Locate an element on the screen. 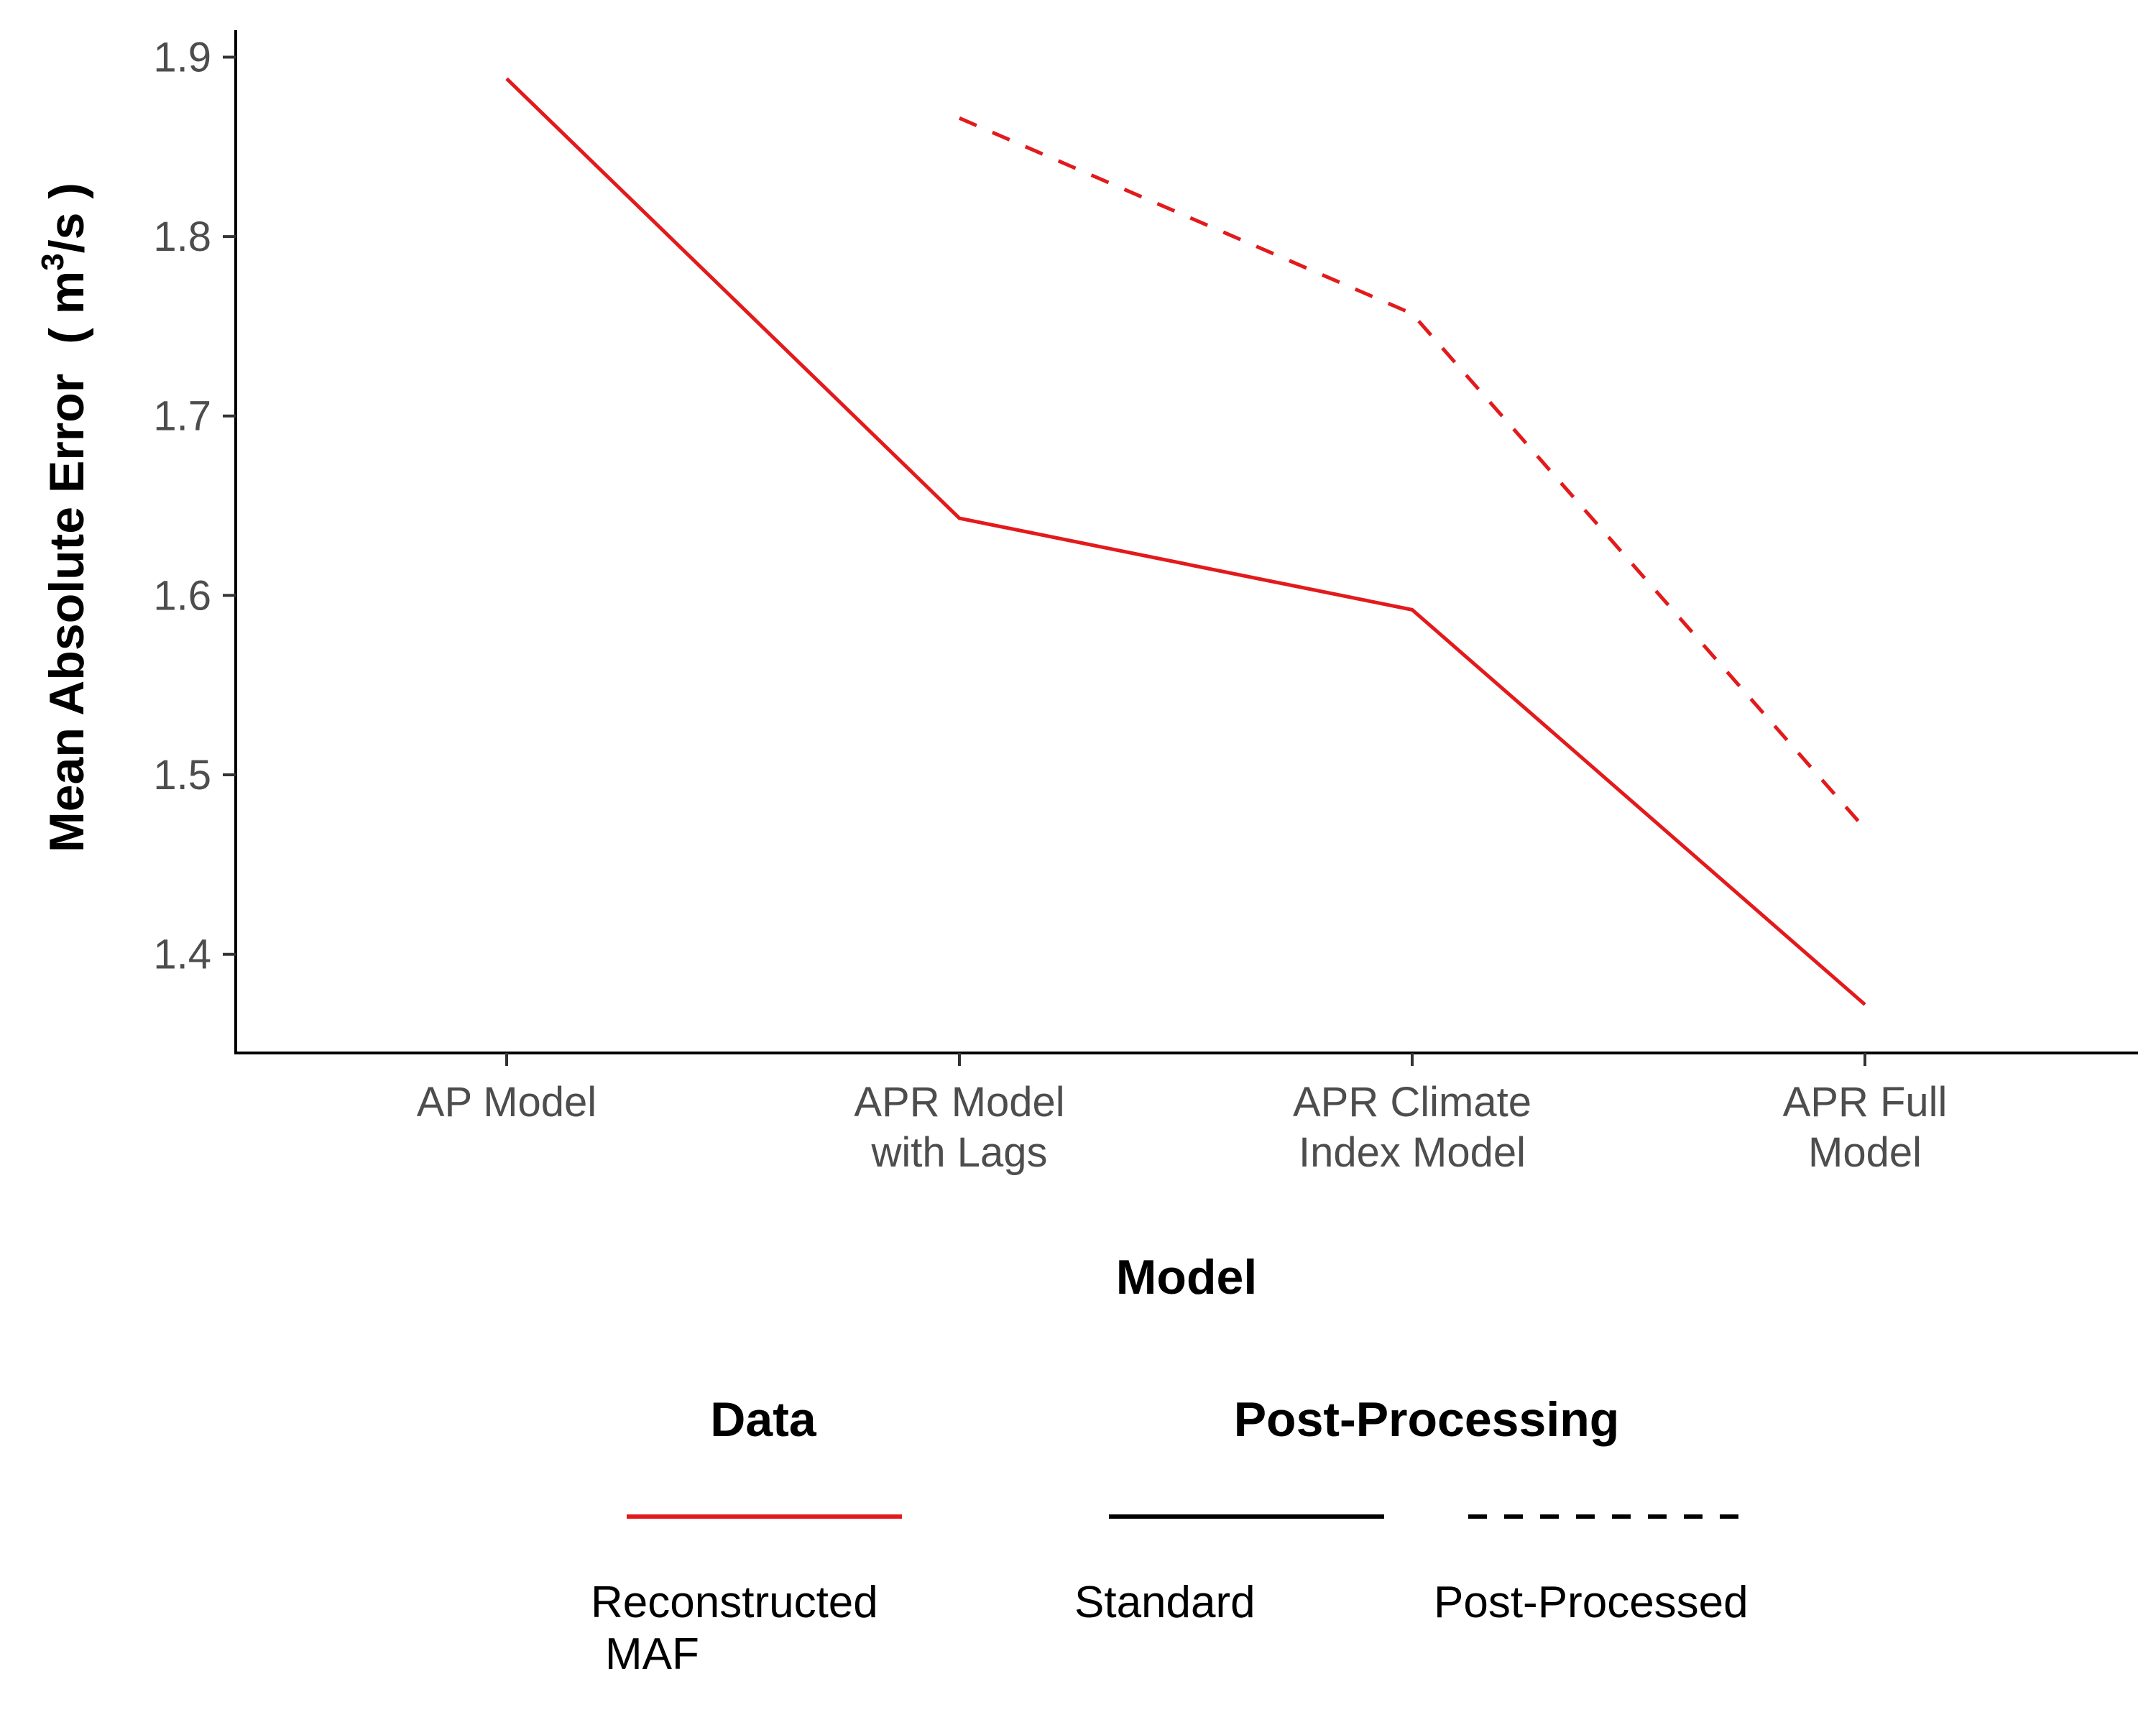 The width and height of the screenshot is (2156, 1725). legend-label-reconstructed-maf: Reconstructed MAF is located at coordinates (741, 1628).